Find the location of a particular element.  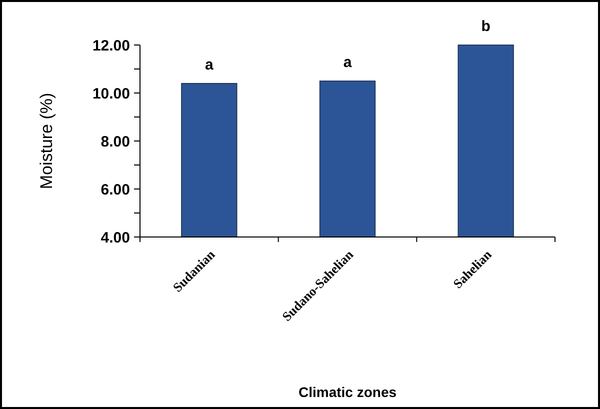

x-axis-title: Climatic zones is located at coordinates (347, 392).